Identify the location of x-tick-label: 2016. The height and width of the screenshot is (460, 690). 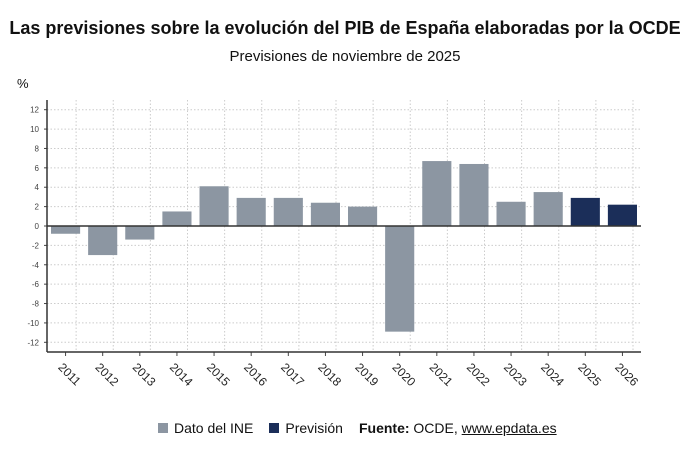
(255, 374).